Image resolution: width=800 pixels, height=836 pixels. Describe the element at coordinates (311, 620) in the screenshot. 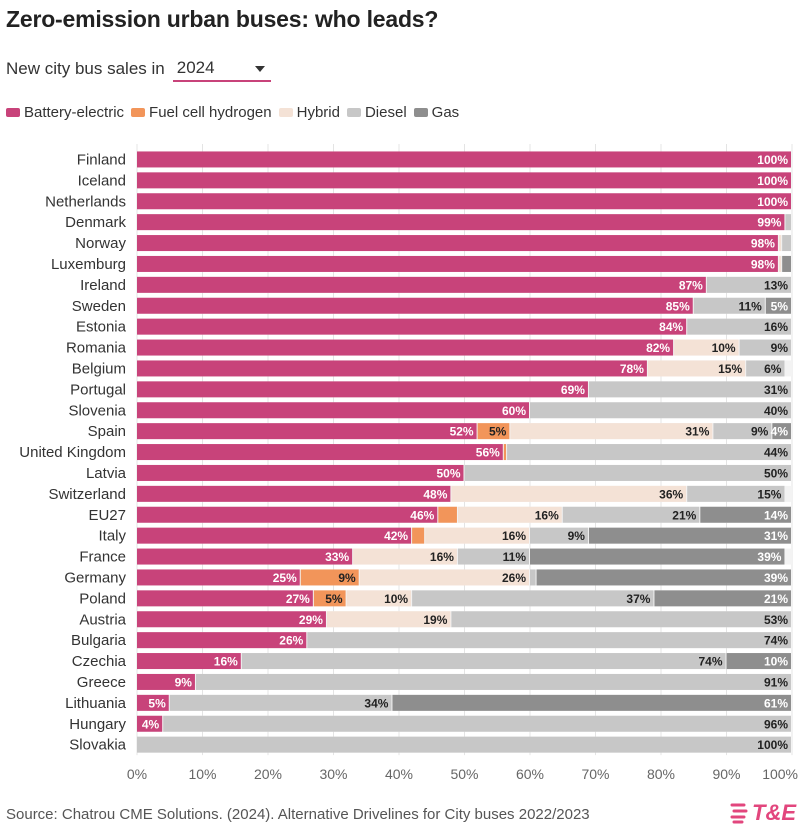

I see `data-label: 29%` at that location.